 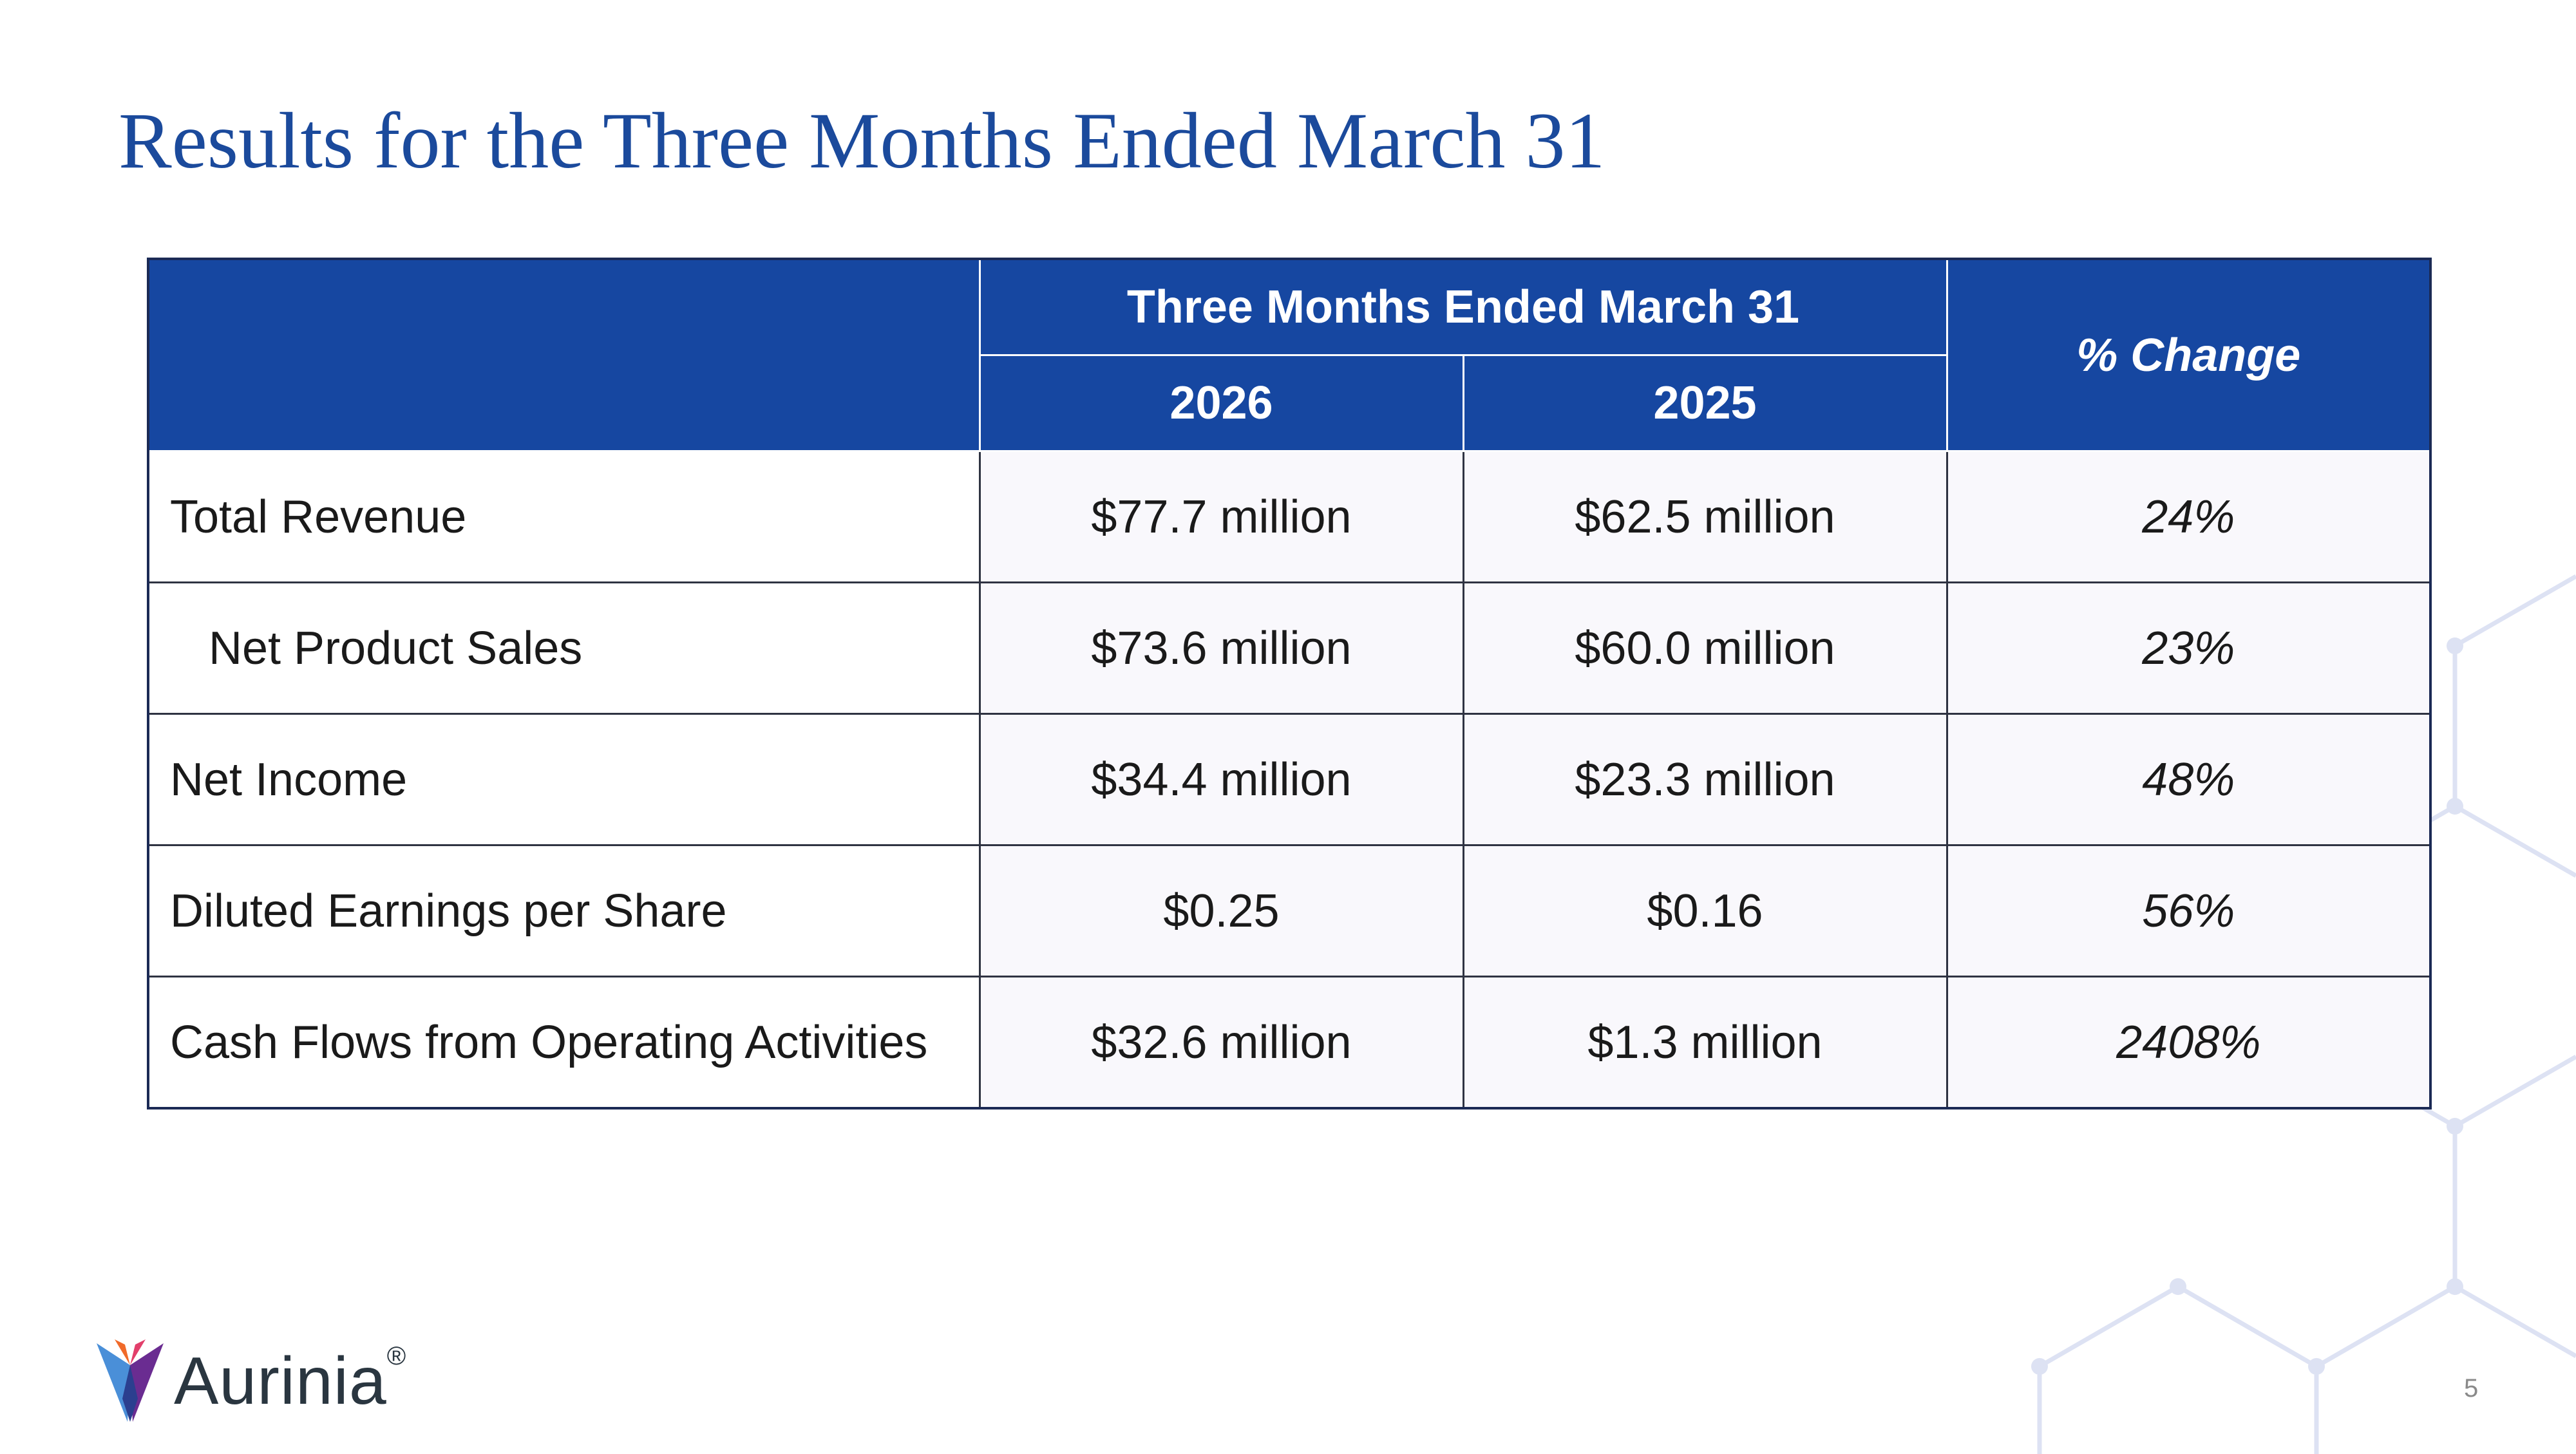 I want to click on registered-mark: ®, so click(x=396, y=1356).